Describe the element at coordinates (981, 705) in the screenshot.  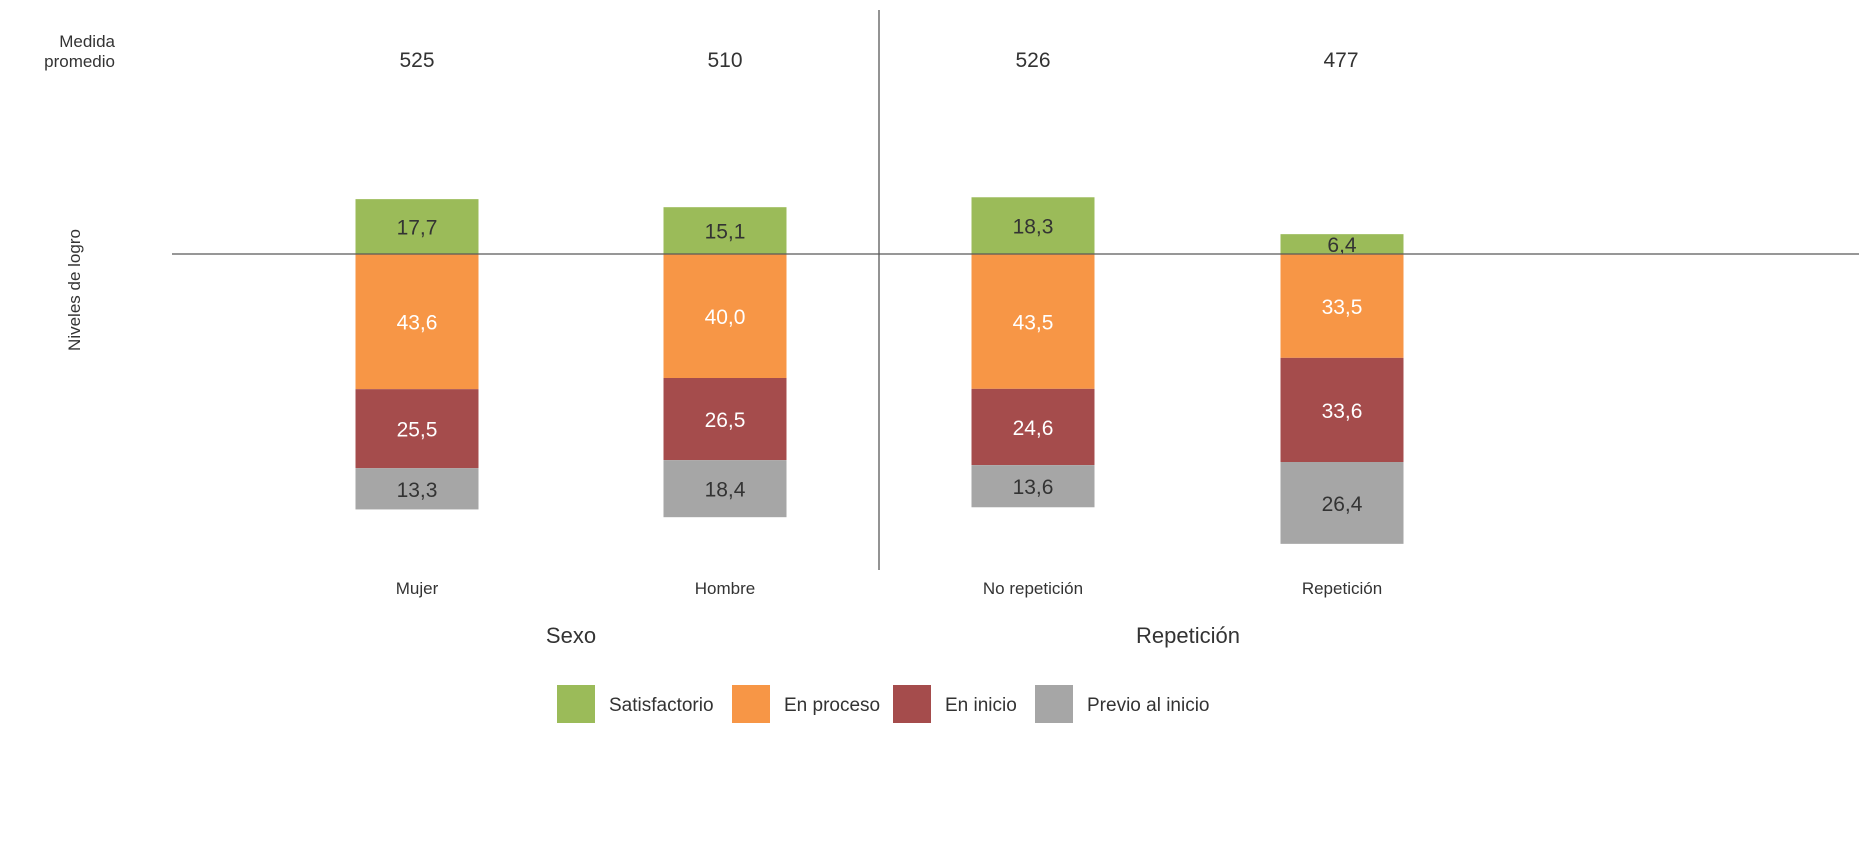
I see `legend-label-en-inicio: En inicio` at that location.